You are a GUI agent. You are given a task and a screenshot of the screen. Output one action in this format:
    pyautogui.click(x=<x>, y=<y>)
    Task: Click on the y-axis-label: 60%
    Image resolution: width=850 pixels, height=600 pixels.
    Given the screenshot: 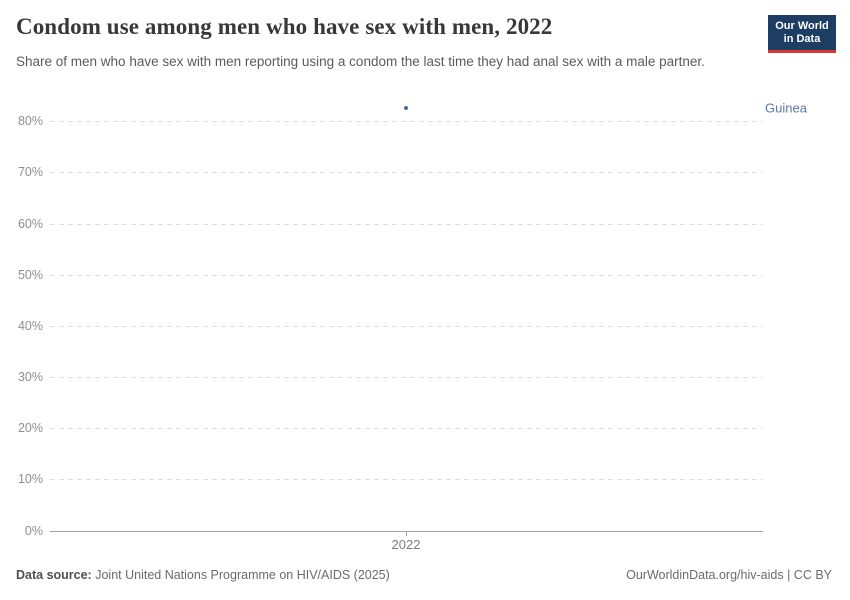 What is the action you would take?
    pyautogui.click(x=30, y=223)
    